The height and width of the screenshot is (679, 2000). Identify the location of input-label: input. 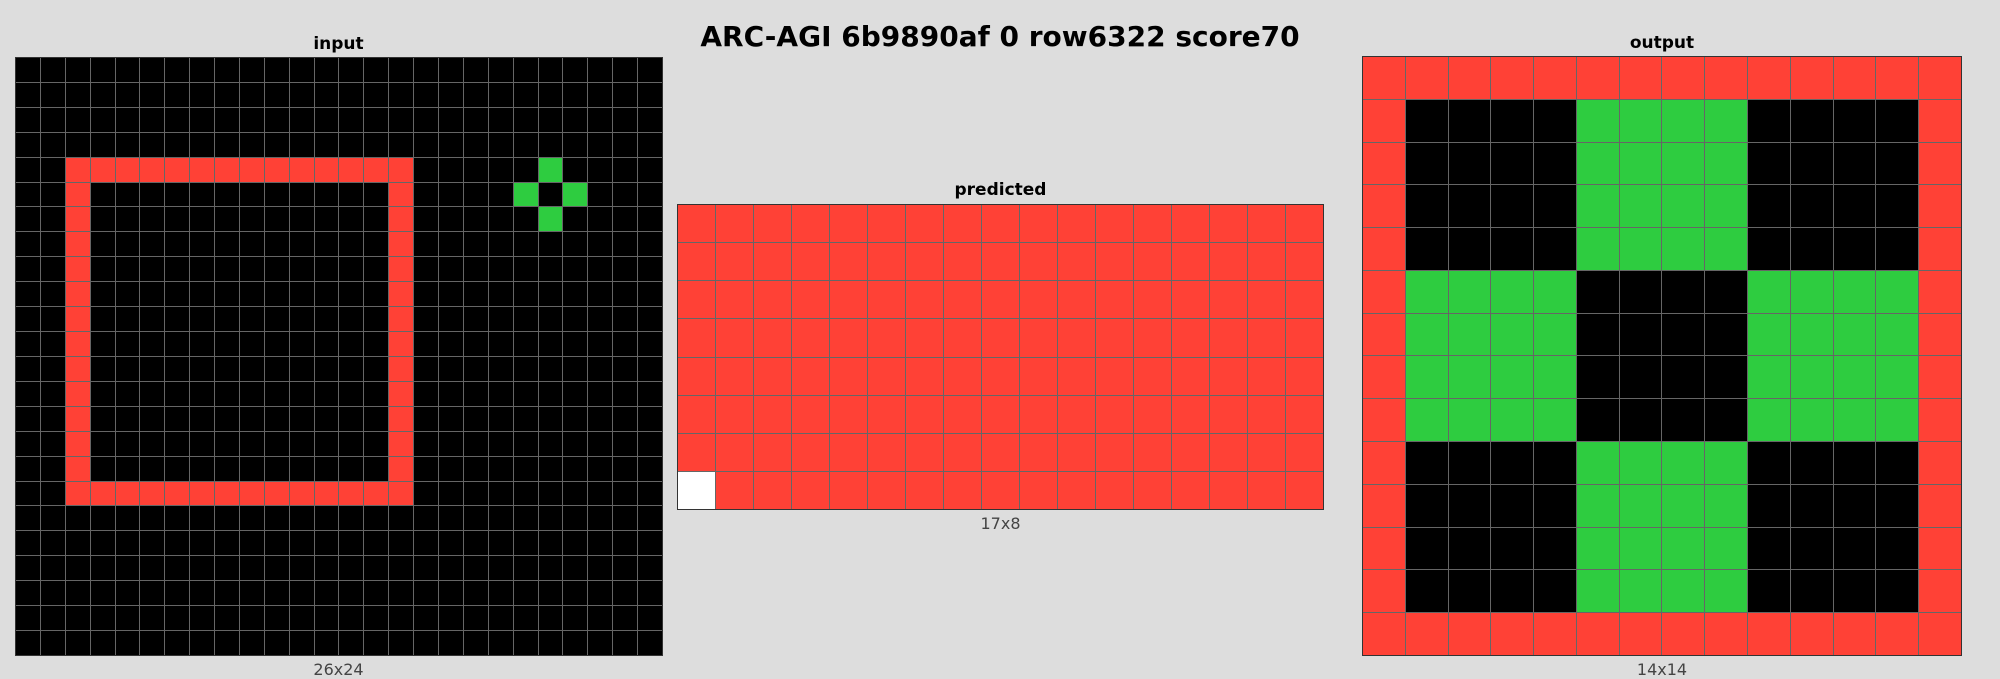
(338, 44).